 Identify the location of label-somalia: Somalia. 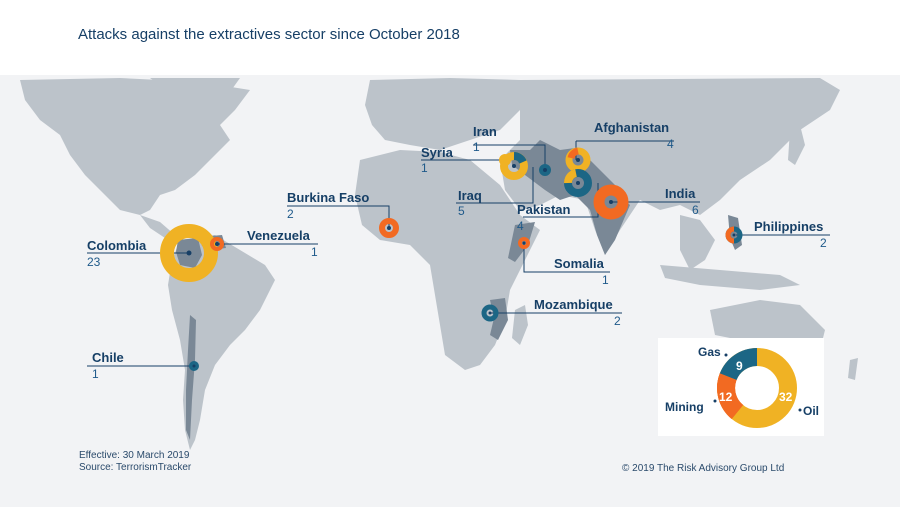
(579, 263).